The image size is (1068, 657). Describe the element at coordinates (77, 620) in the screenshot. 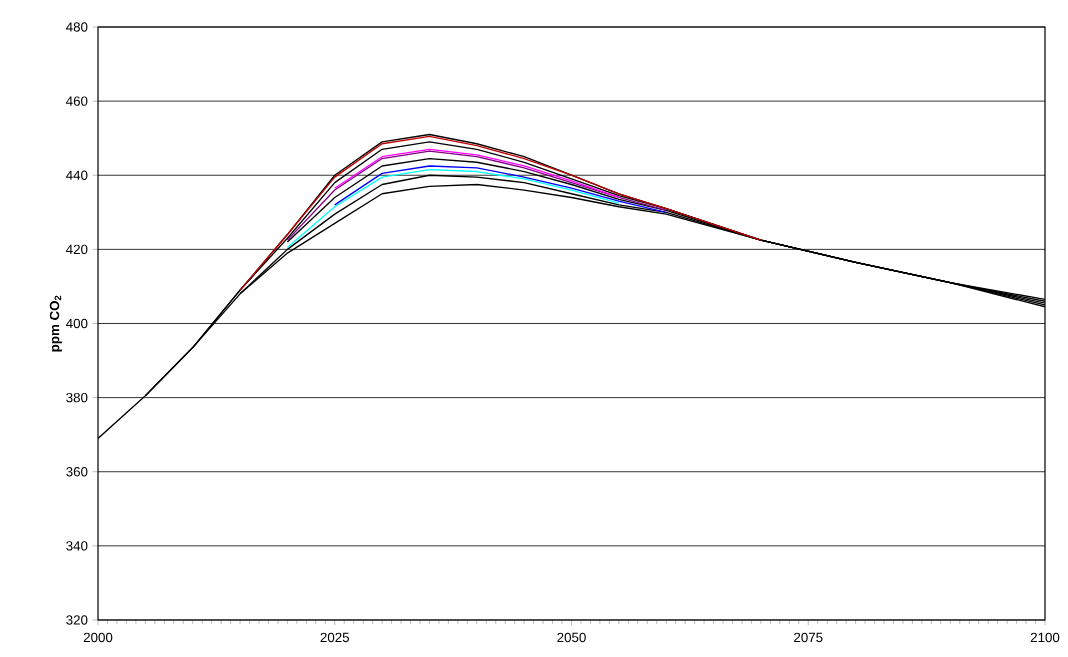

I see `y-tick-label: 320` at that location.